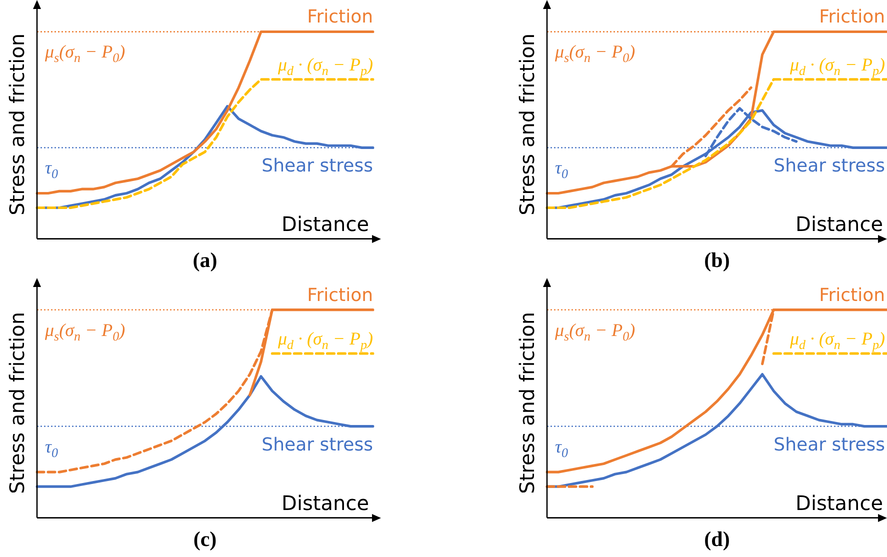  Describe the element at coordinates (205, 538) in the screenshot. I see `text: (c)` at that location.